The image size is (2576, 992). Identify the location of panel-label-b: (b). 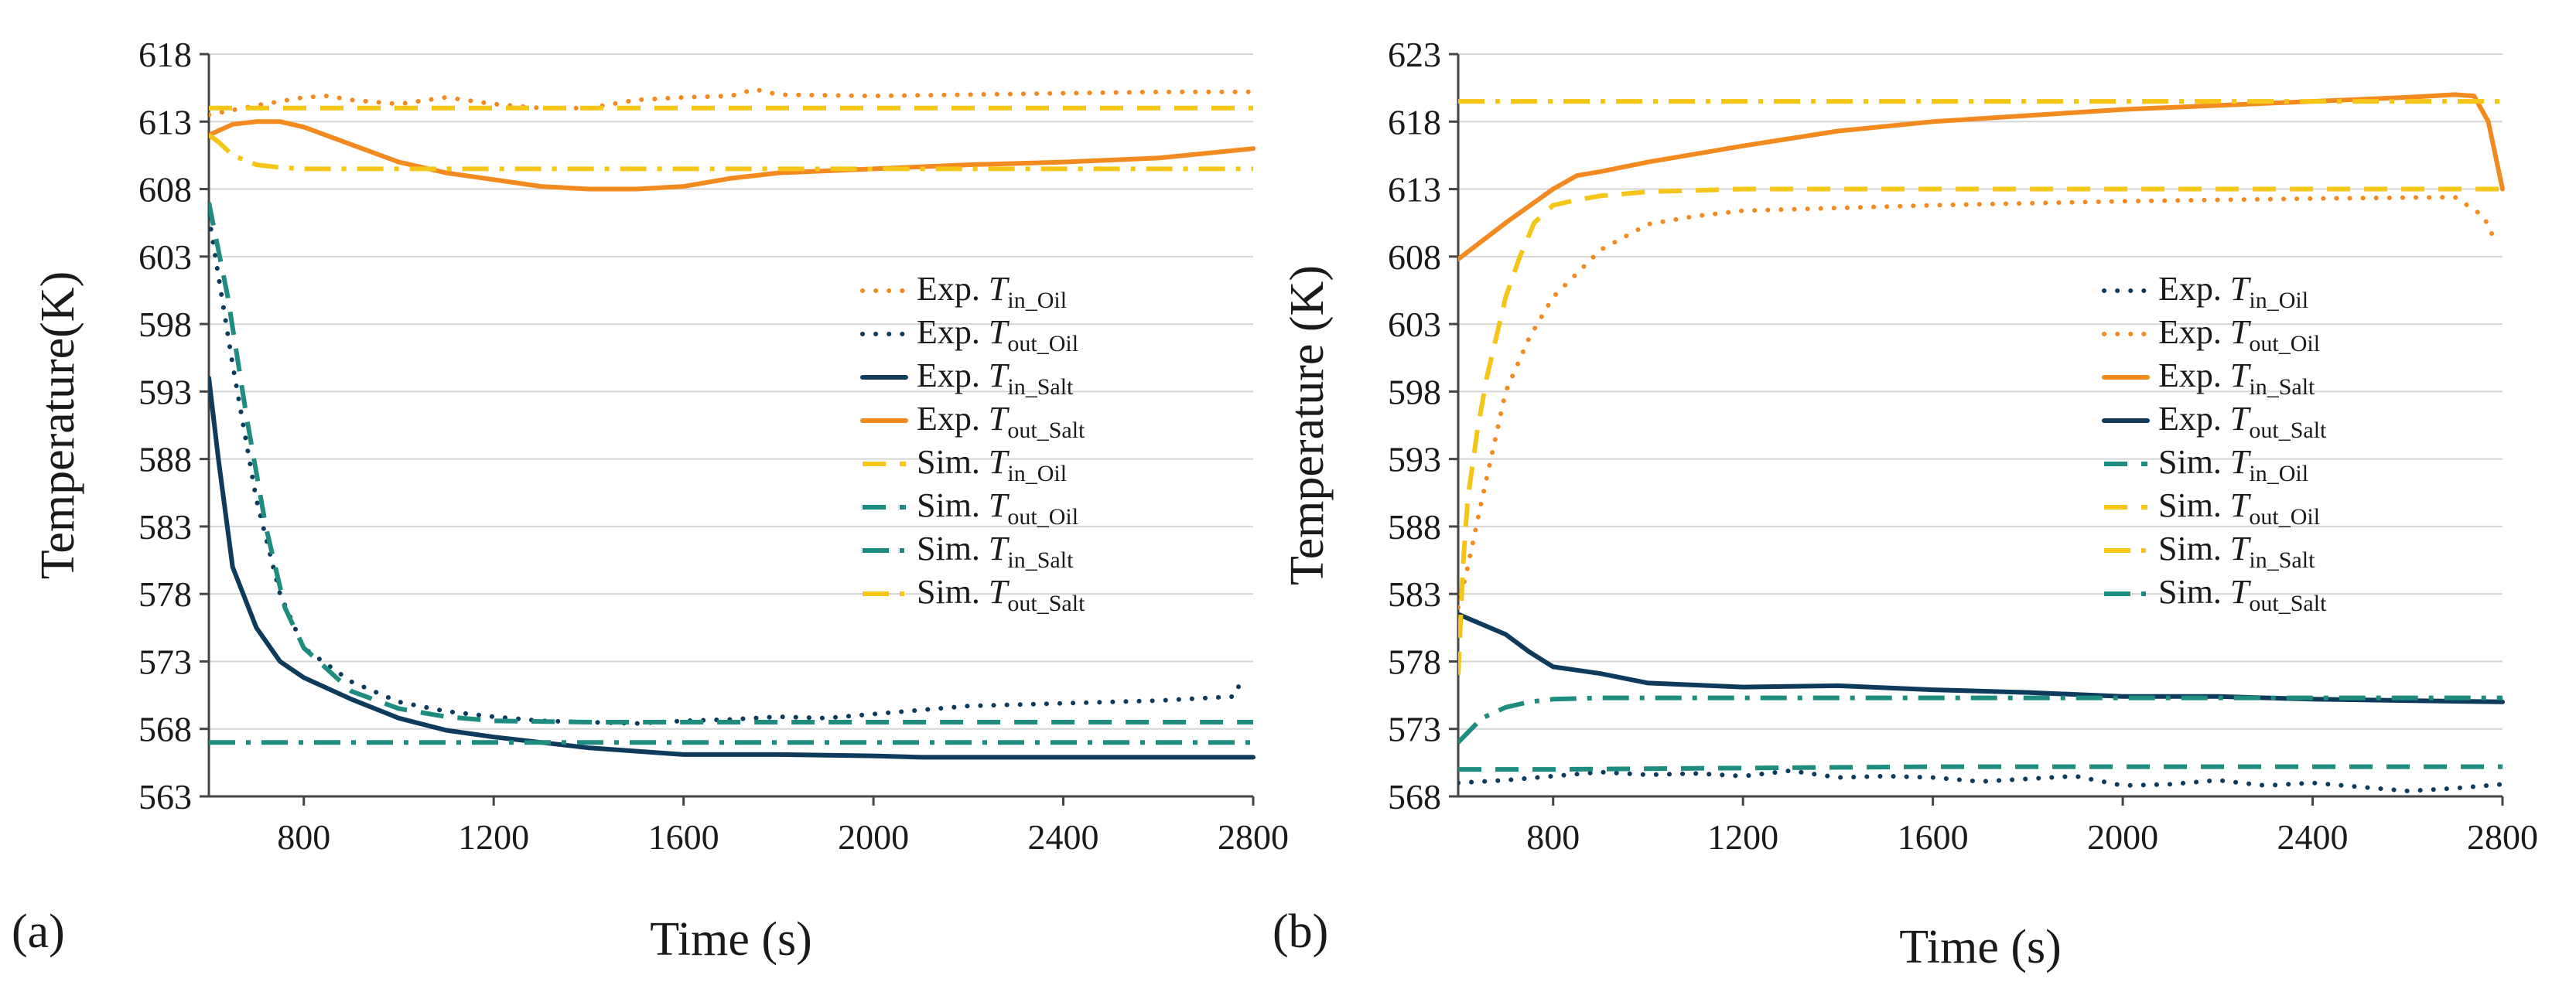
(1300, 932).